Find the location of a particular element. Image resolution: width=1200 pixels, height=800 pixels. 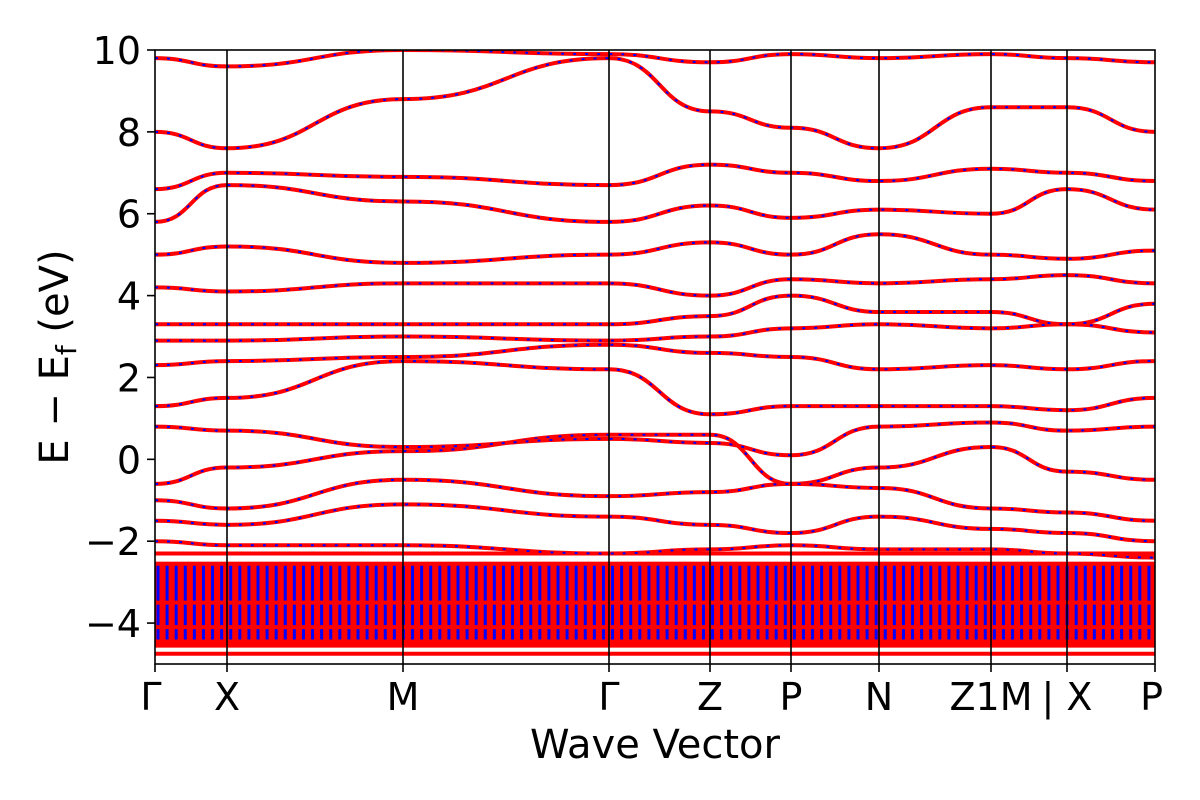

x-tick-label: Z is located at coordinates (710, 697).